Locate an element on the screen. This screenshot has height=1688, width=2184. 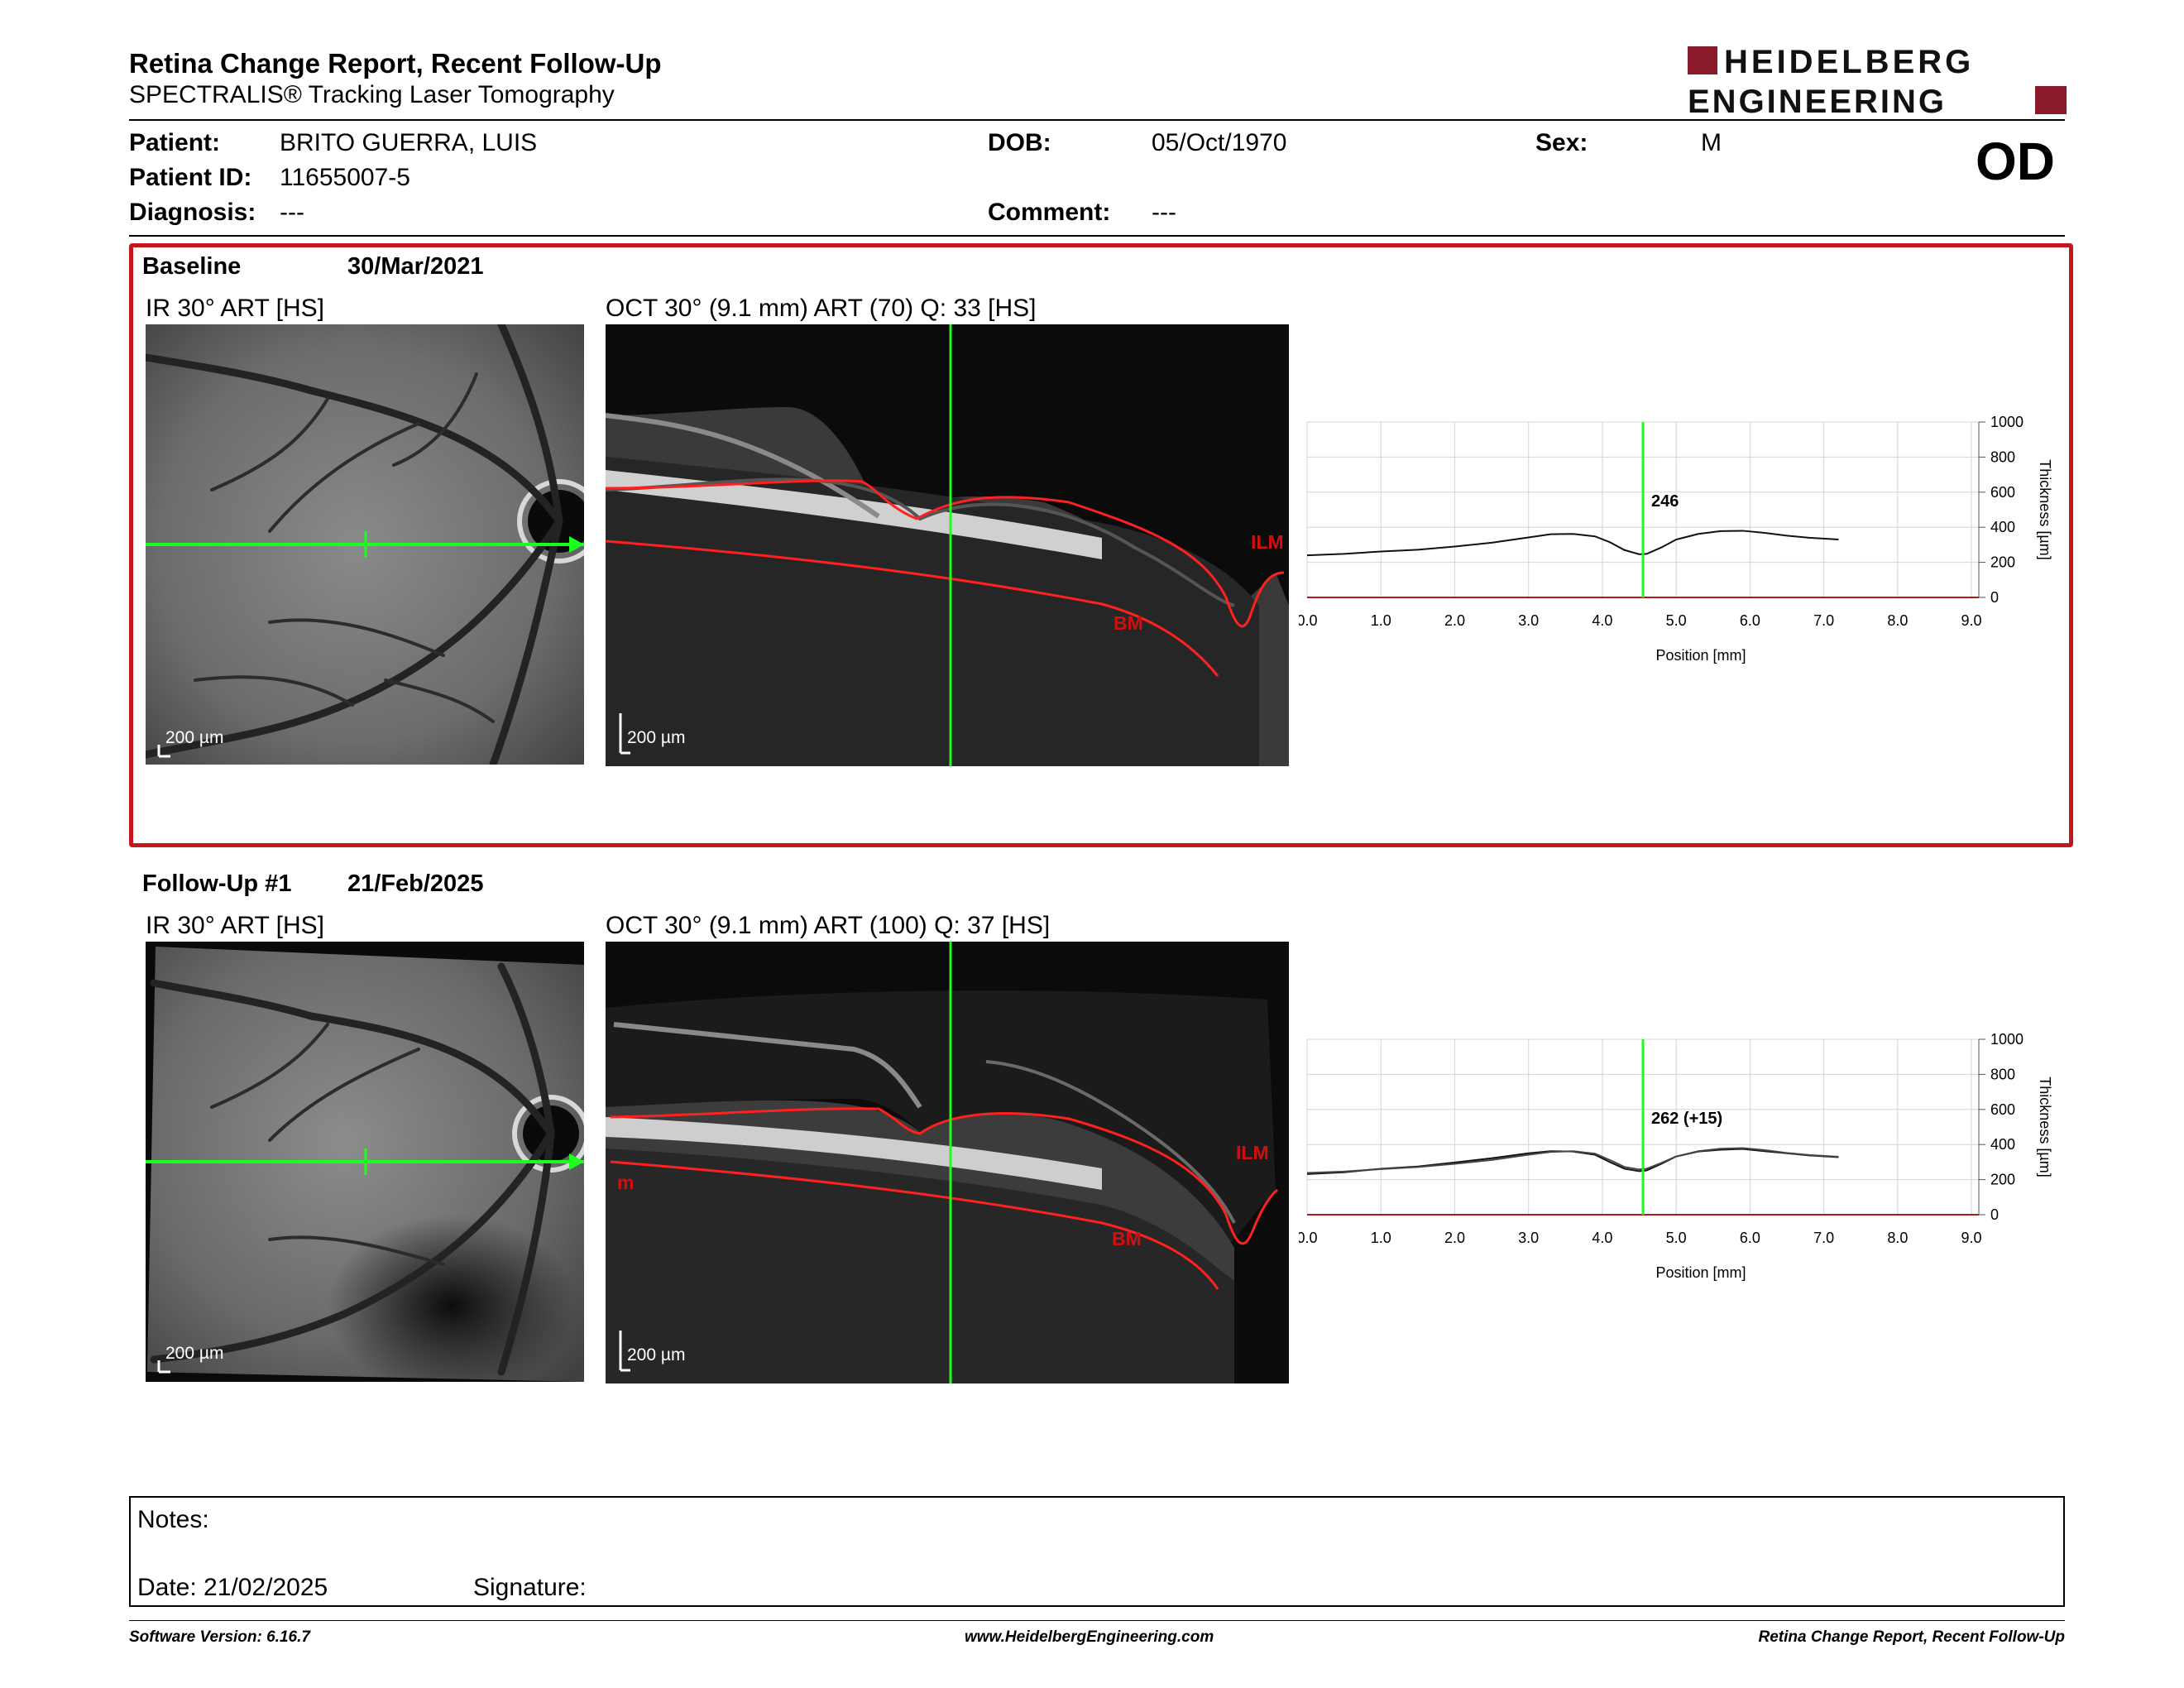
sex-label: Sex: is located at coordinates (1561, 142).